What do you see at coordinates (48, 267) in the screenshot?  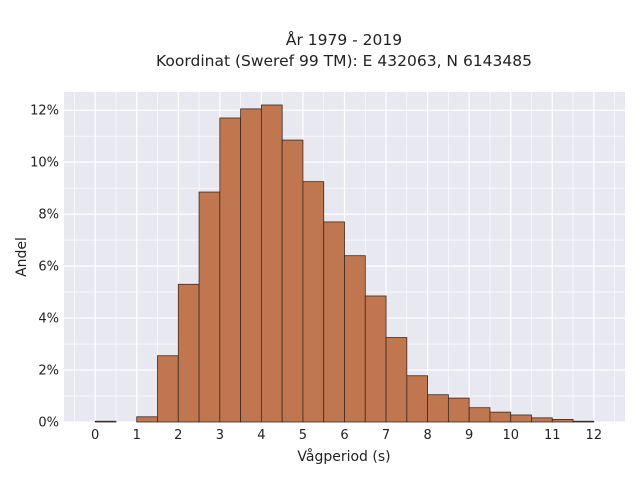 I see `y-tick-label: 6%` at bounding box center [48, 267].